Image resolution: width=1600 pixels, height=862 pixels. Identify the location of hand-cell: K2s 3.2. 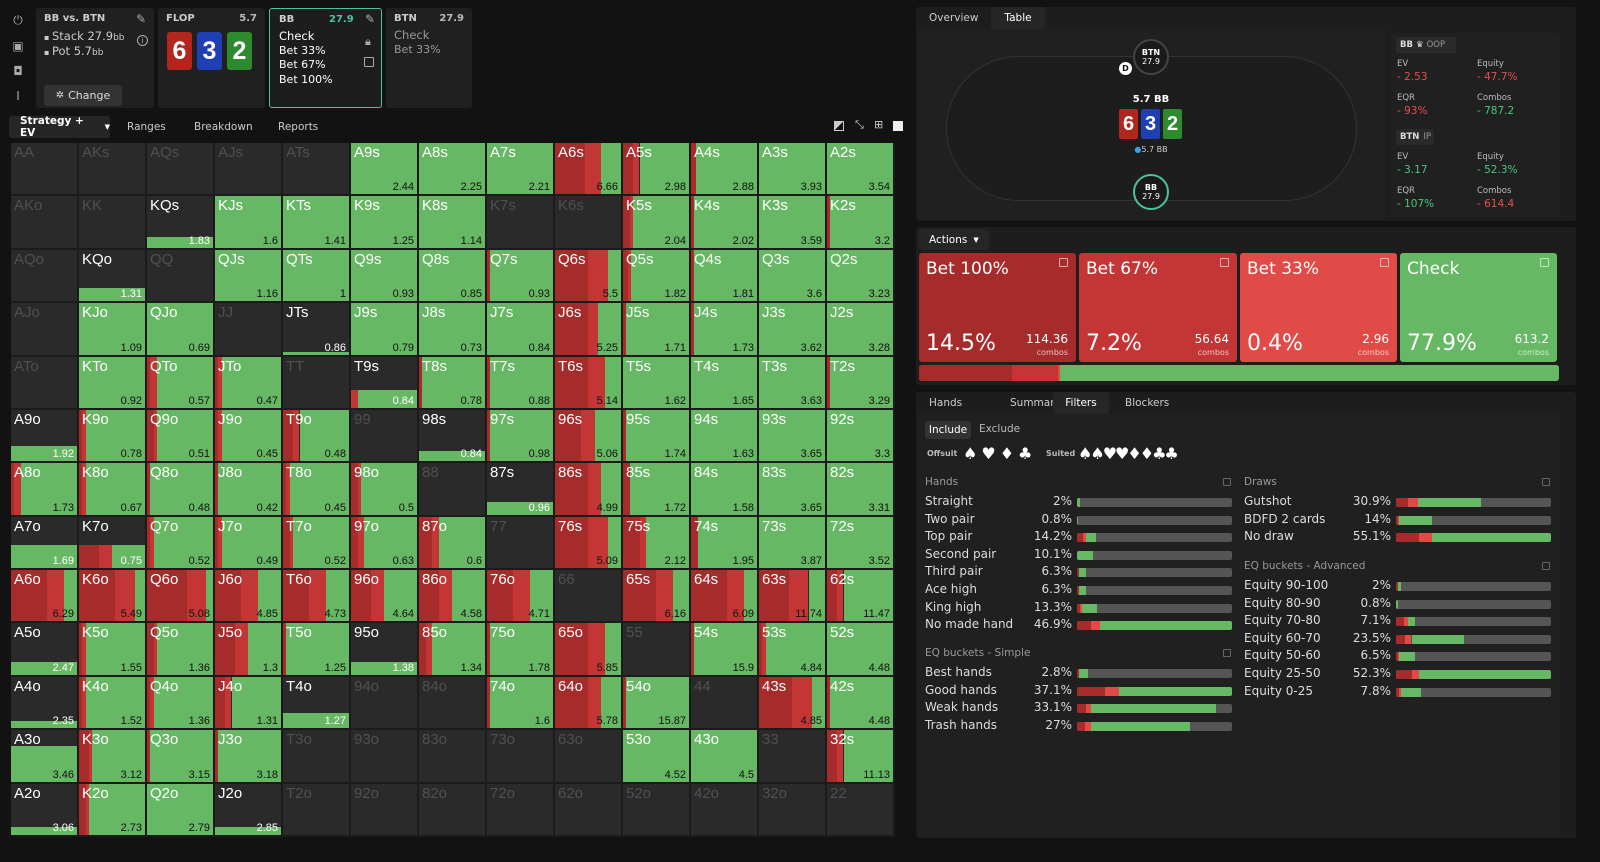
(861, 223).